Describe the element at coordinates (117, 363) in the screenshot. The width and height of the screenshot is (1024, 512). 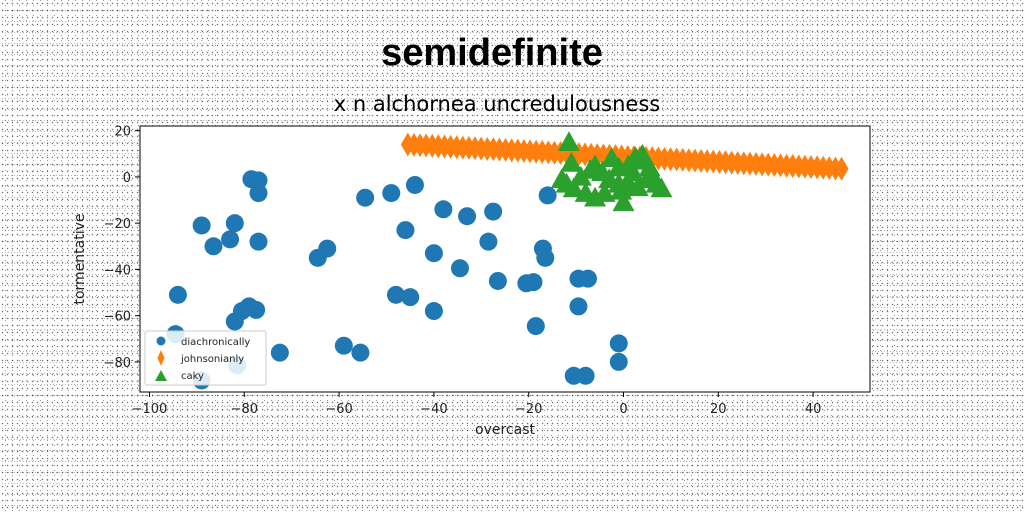
I see `y-tick-label-5: −80` at that location.